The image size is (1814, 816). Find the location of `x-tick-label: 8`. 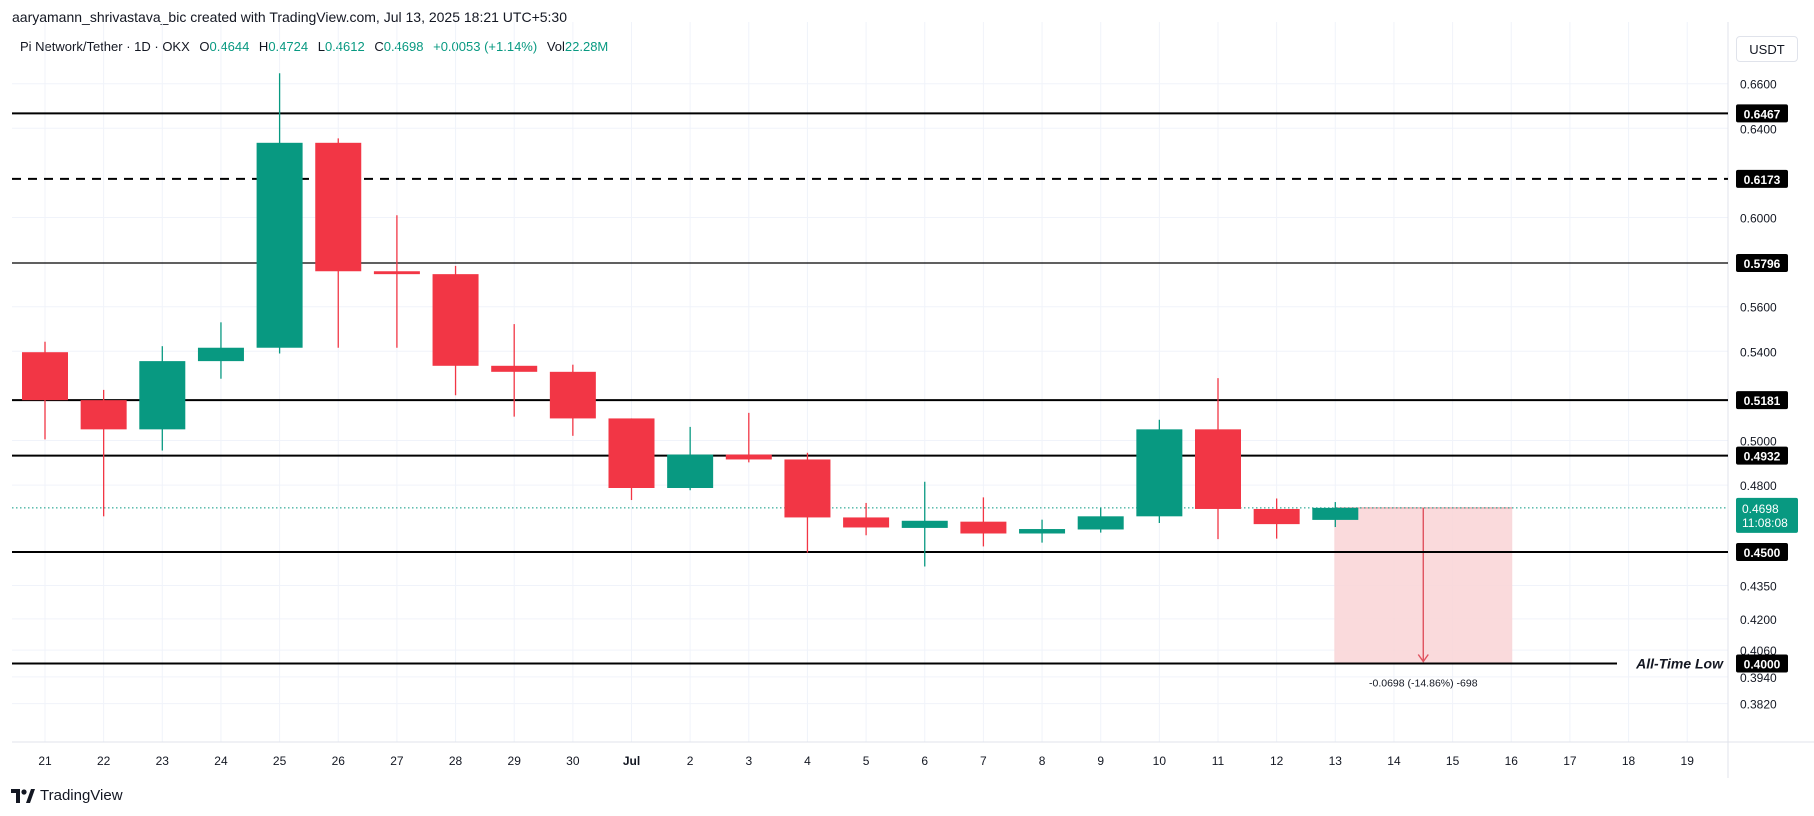

x-tick-label: 8 is located at coordinates (1042, 761).